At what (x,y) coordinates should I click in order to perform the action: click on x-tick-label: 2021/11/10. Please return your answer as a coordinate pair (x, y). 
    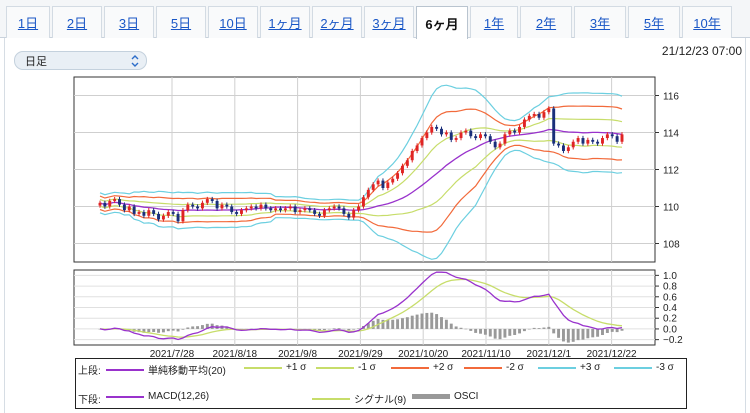
    Looking at the image, I should click on (486, 354).